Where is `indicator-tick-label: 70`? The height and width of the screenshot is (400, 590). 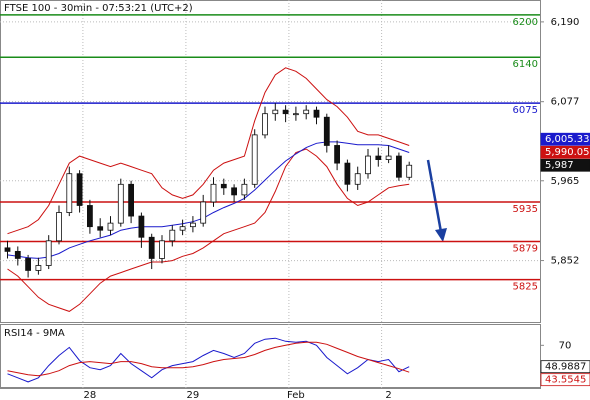 indicator-tick-label: 70 is located at coordinates (565, 345).